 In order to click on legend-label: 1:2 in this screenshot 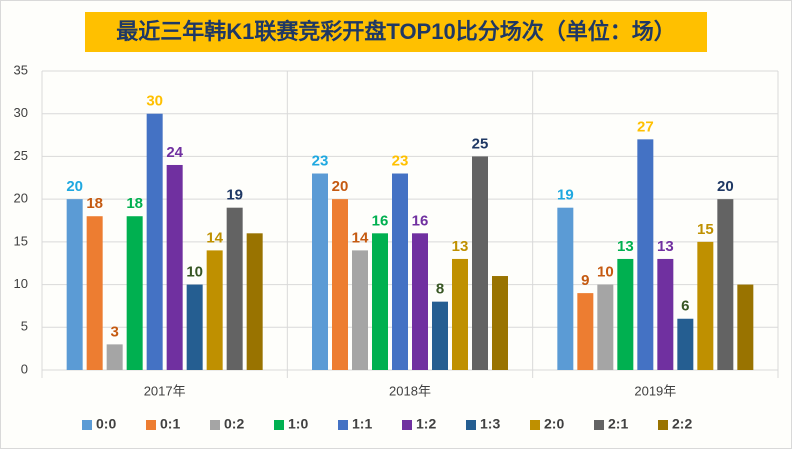, I will do `click(426, 424)`.